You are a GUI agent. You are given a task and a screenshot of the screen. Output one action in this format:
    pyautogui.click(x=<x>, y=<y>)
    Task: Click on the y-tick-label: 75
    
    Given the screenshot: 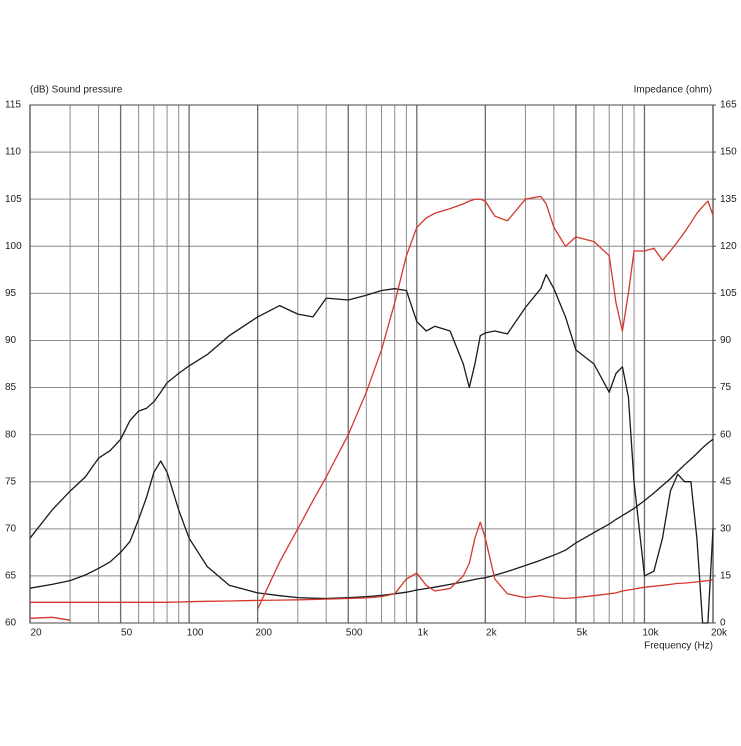 What is the action you would take?
    pyautogui.click(x=11, y=481)
    